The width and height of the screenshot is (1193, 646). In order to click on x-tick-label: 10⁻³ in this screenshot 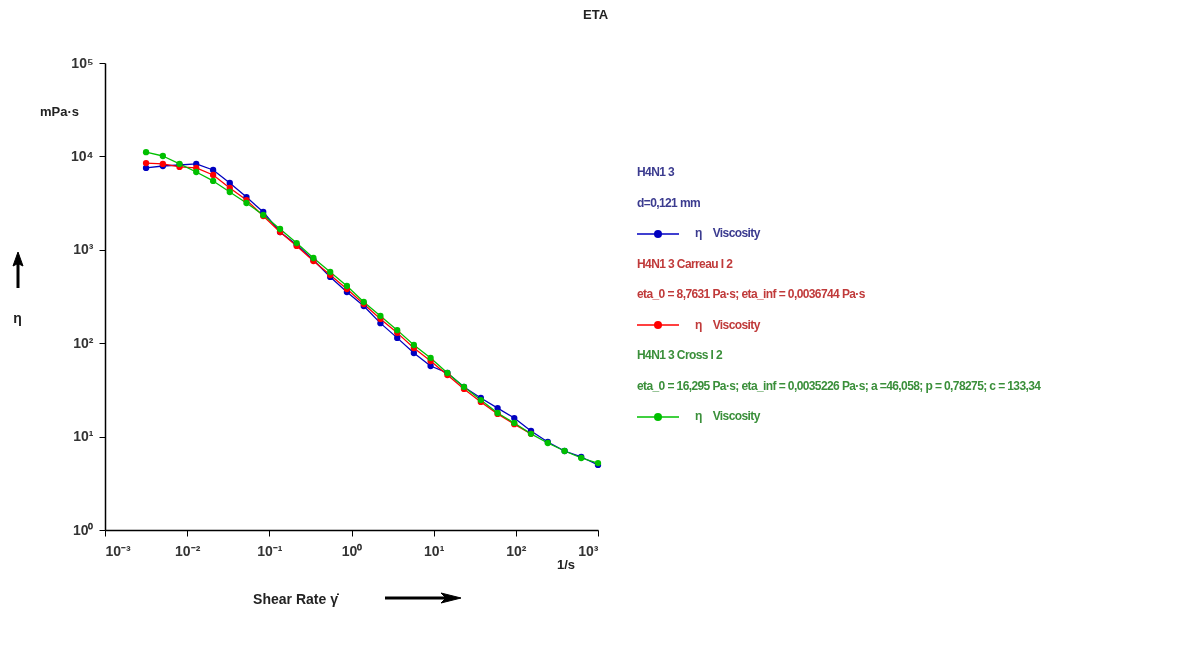, I will do `click(118, 550)`.